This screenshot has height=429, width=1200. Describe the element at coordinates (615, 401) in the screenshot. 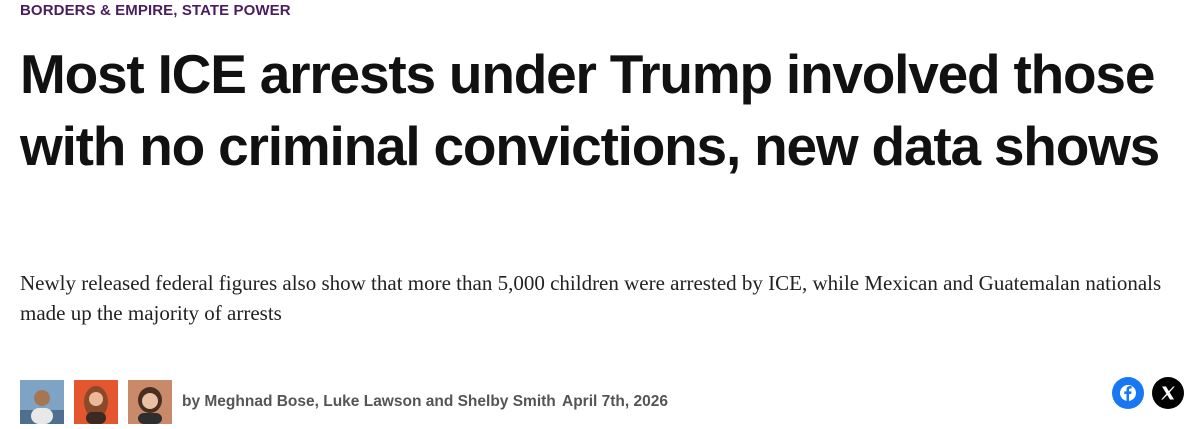

I see `publish-date: April 7th, 2026` at that location.